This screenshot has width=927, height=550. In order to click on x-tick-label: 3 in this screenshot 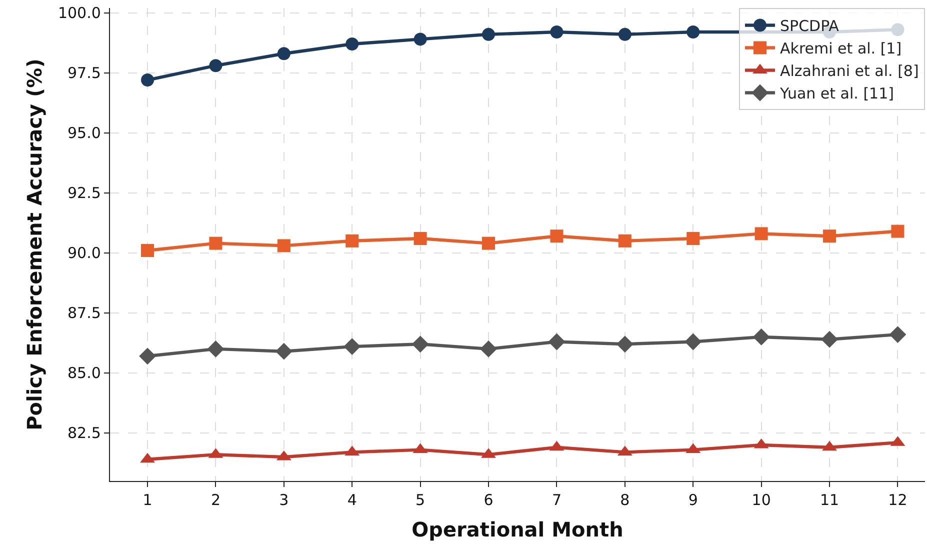, I will do `click(284, 500)`.